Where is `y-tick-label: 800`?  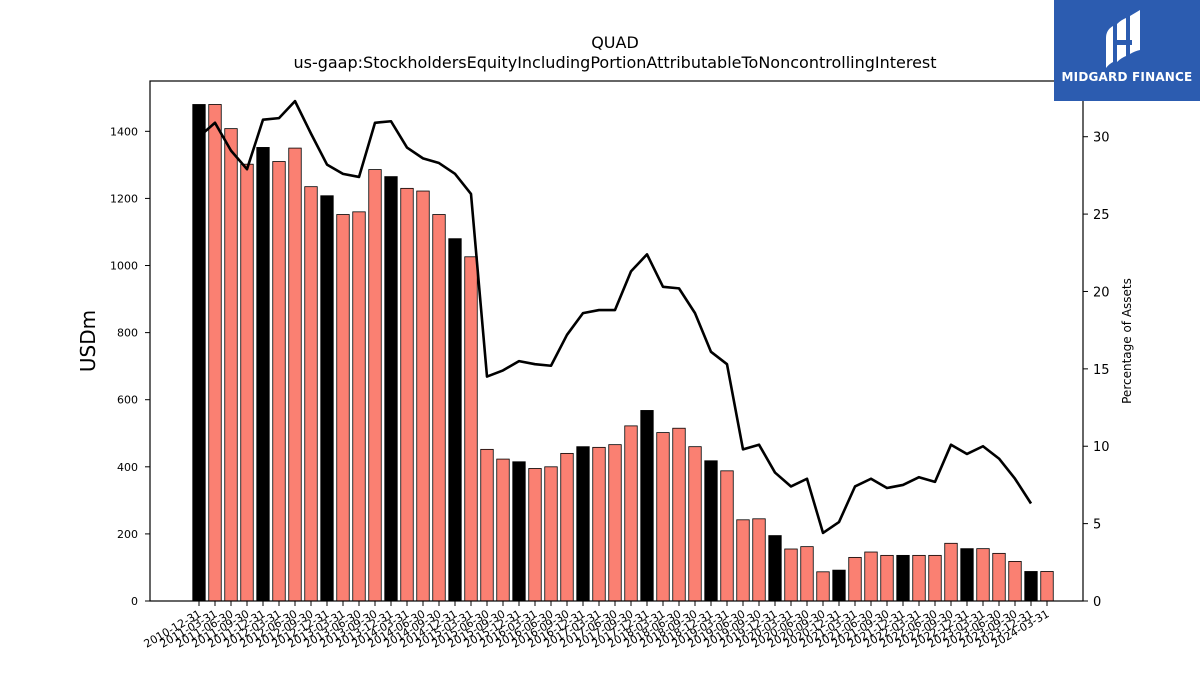 y-tick-label: 800 is located at coordinates (127, 333).